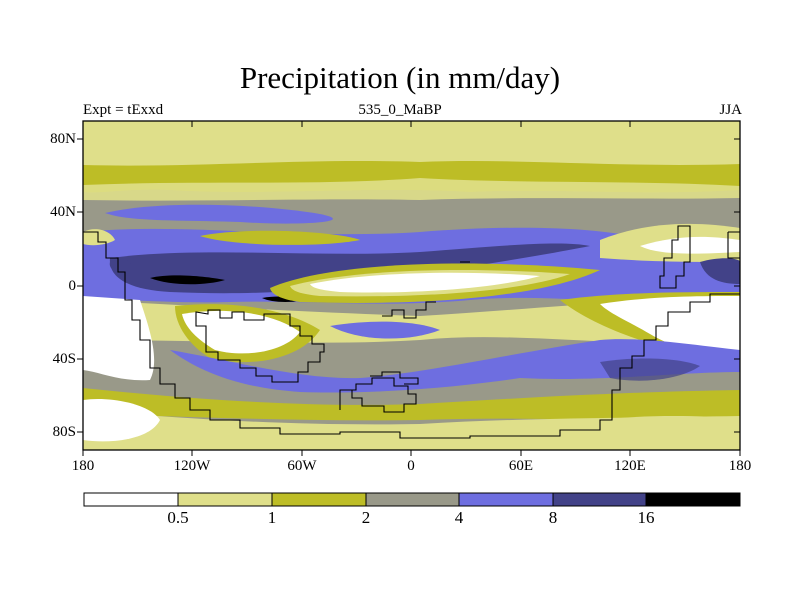 This screenshot has height=600, width=800. I want to click on colorbar, so click(412, 499).